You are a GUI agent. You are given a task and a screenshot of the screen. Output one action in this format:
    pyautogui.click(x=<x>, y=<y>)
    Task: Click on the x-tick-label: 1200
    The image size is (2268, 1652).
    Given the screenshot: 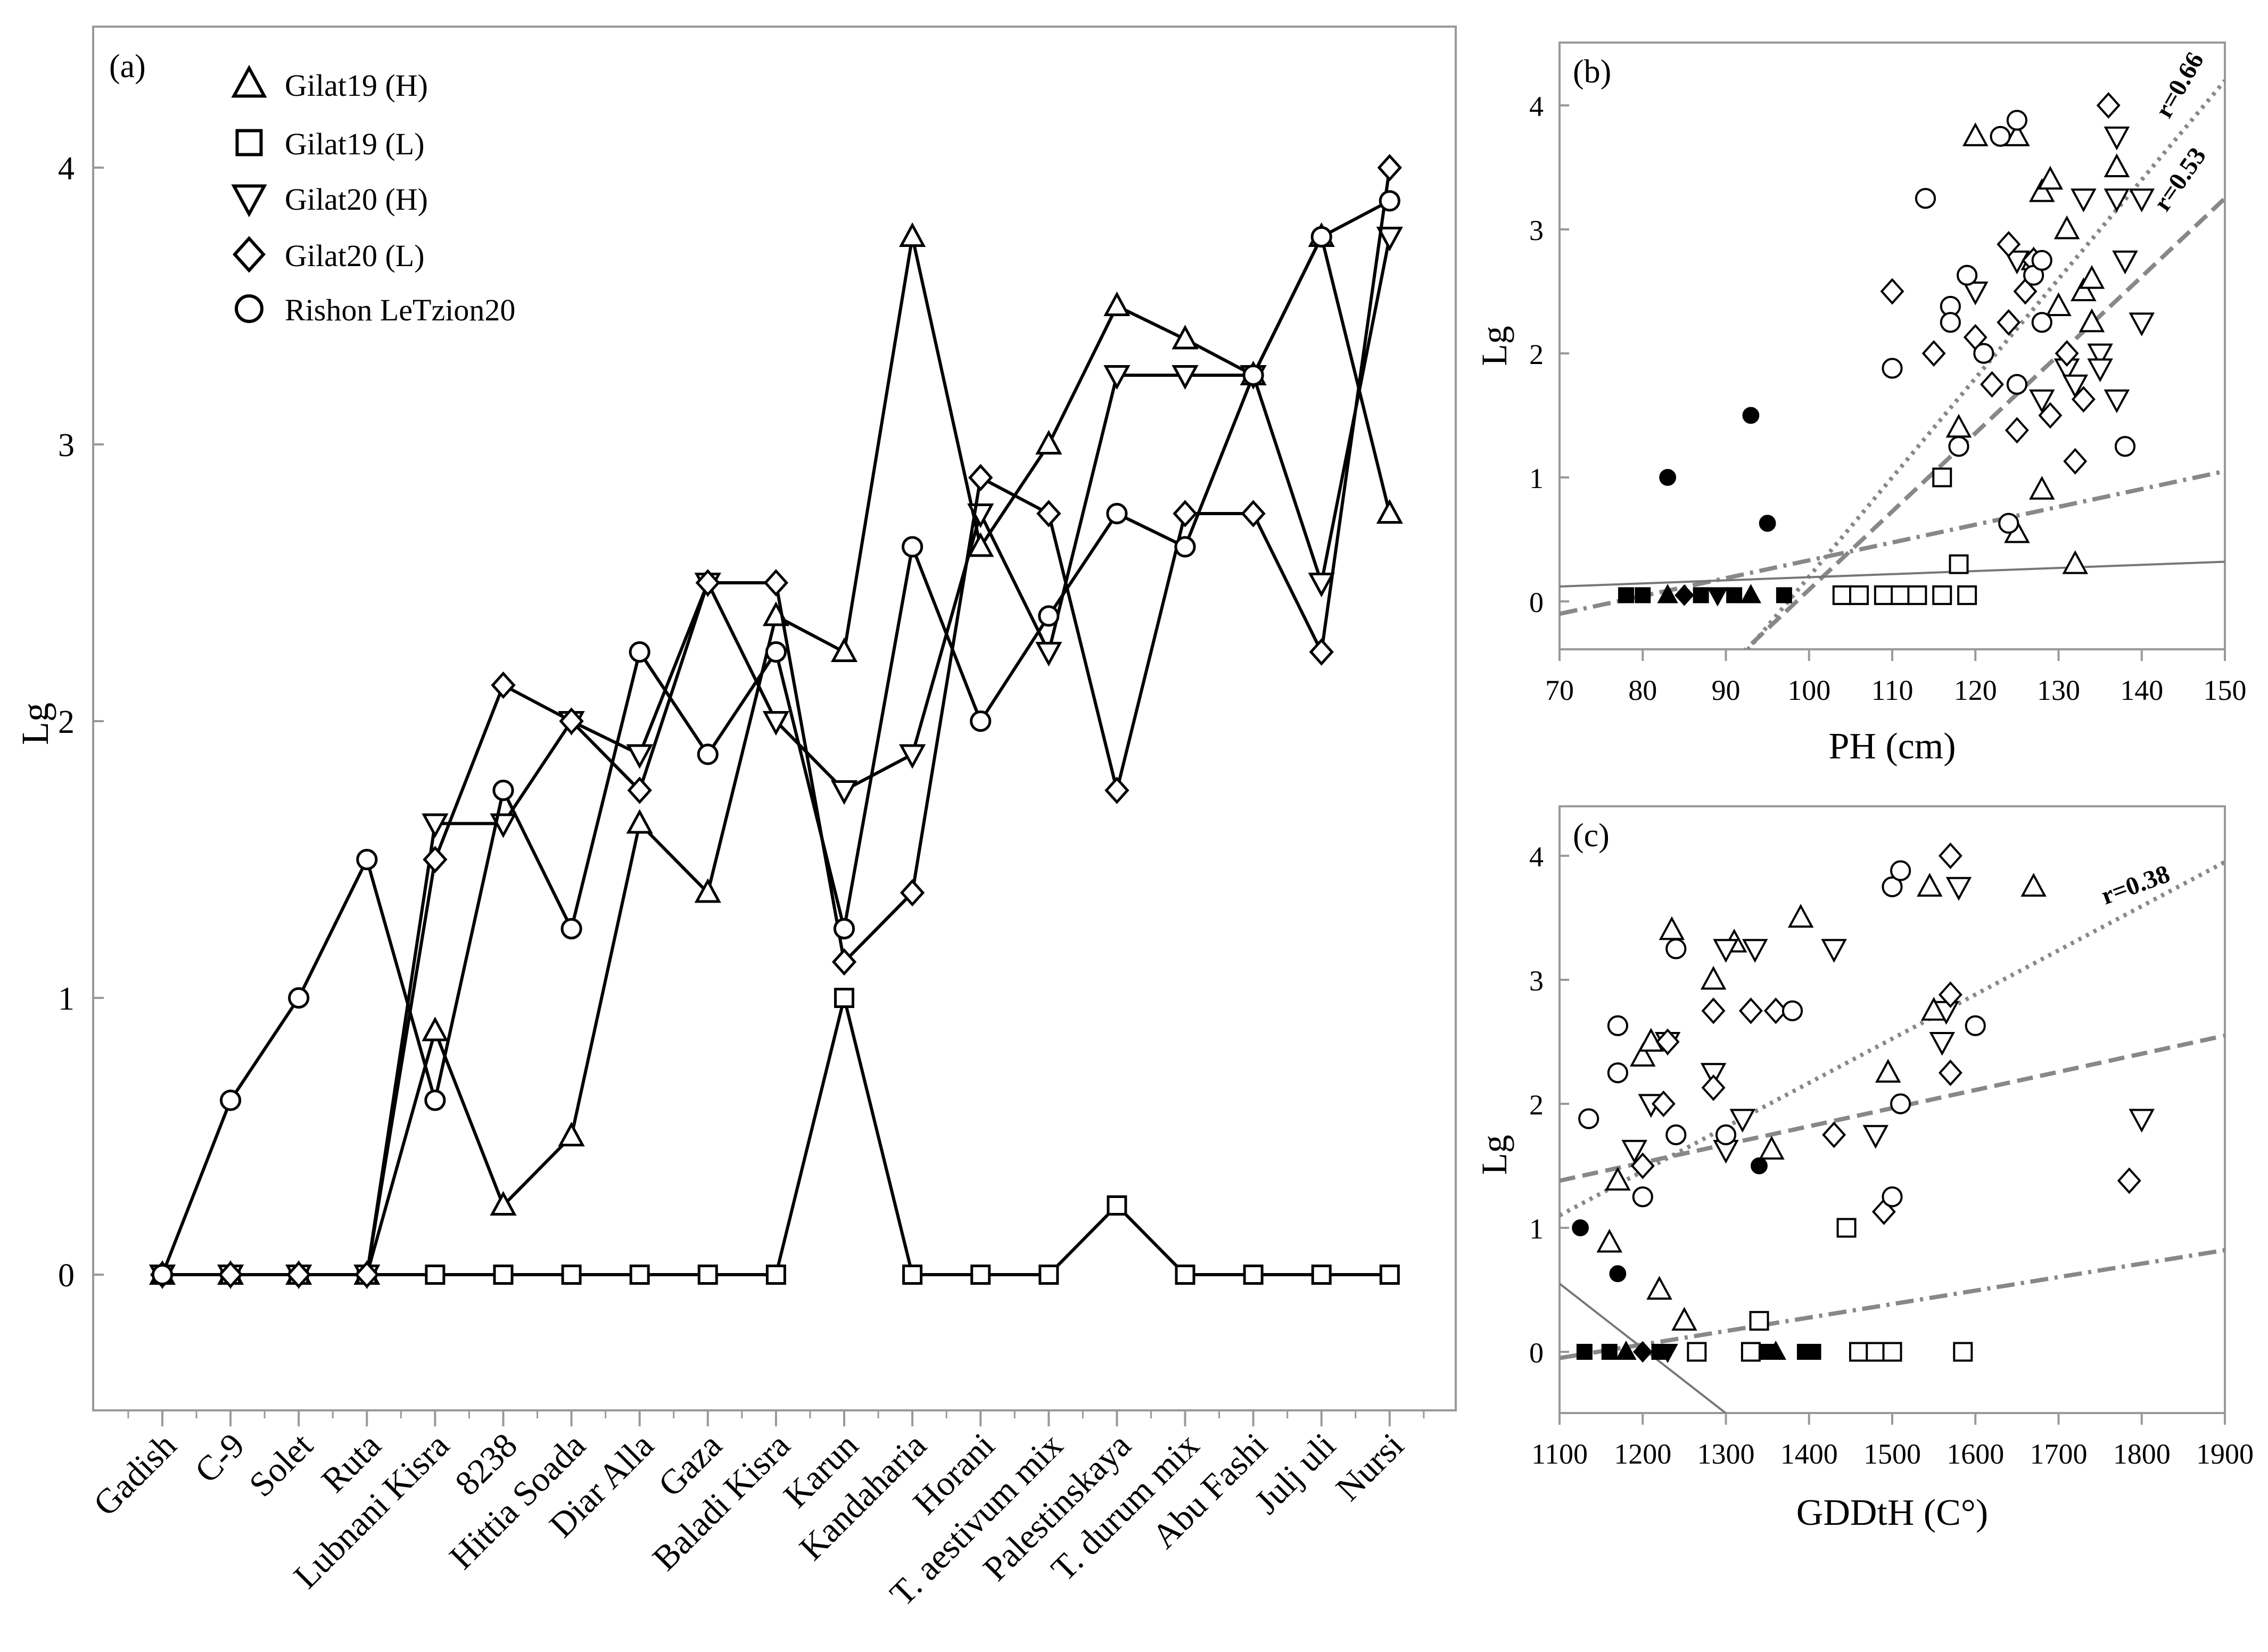 What is the action you would take?
    pyautogui.click(x=1642, y=1454)
    